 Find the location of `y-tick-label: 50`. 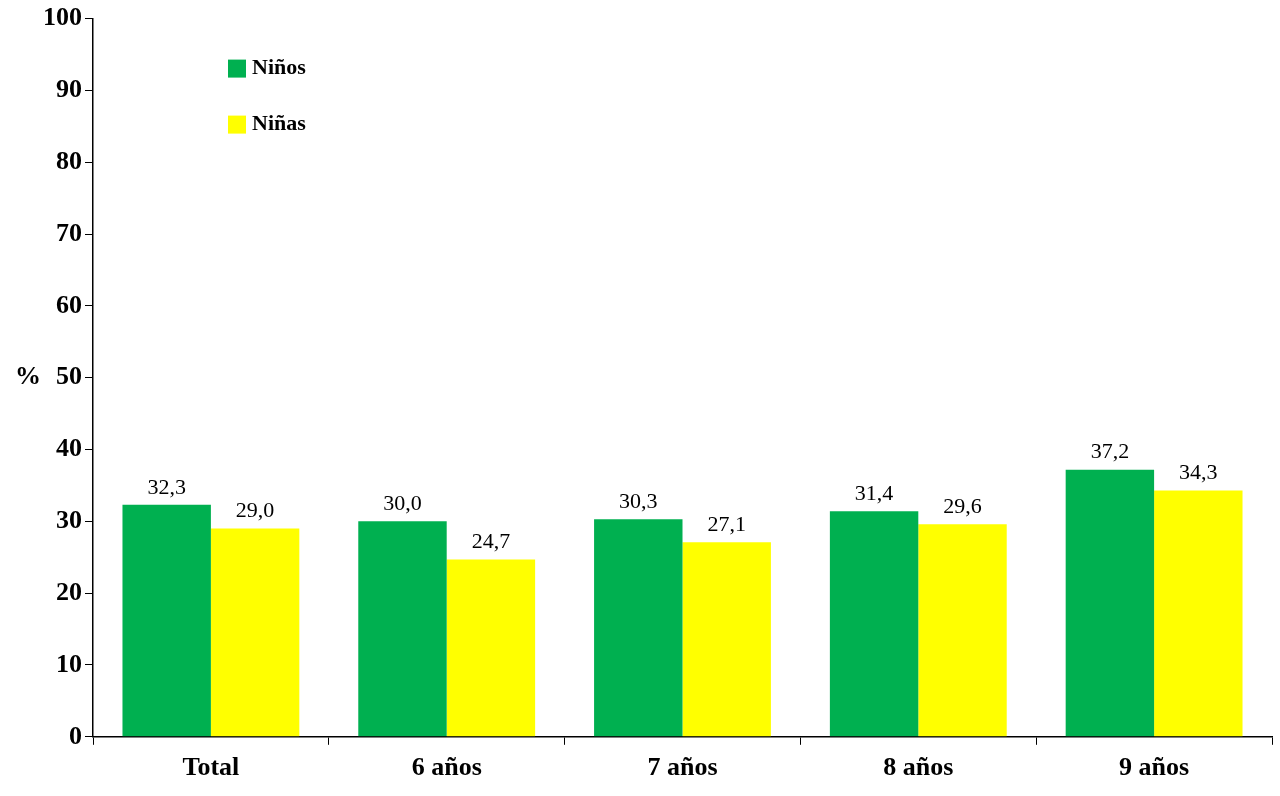

y-tick-label: 50 is located at coordinates (69, 376).